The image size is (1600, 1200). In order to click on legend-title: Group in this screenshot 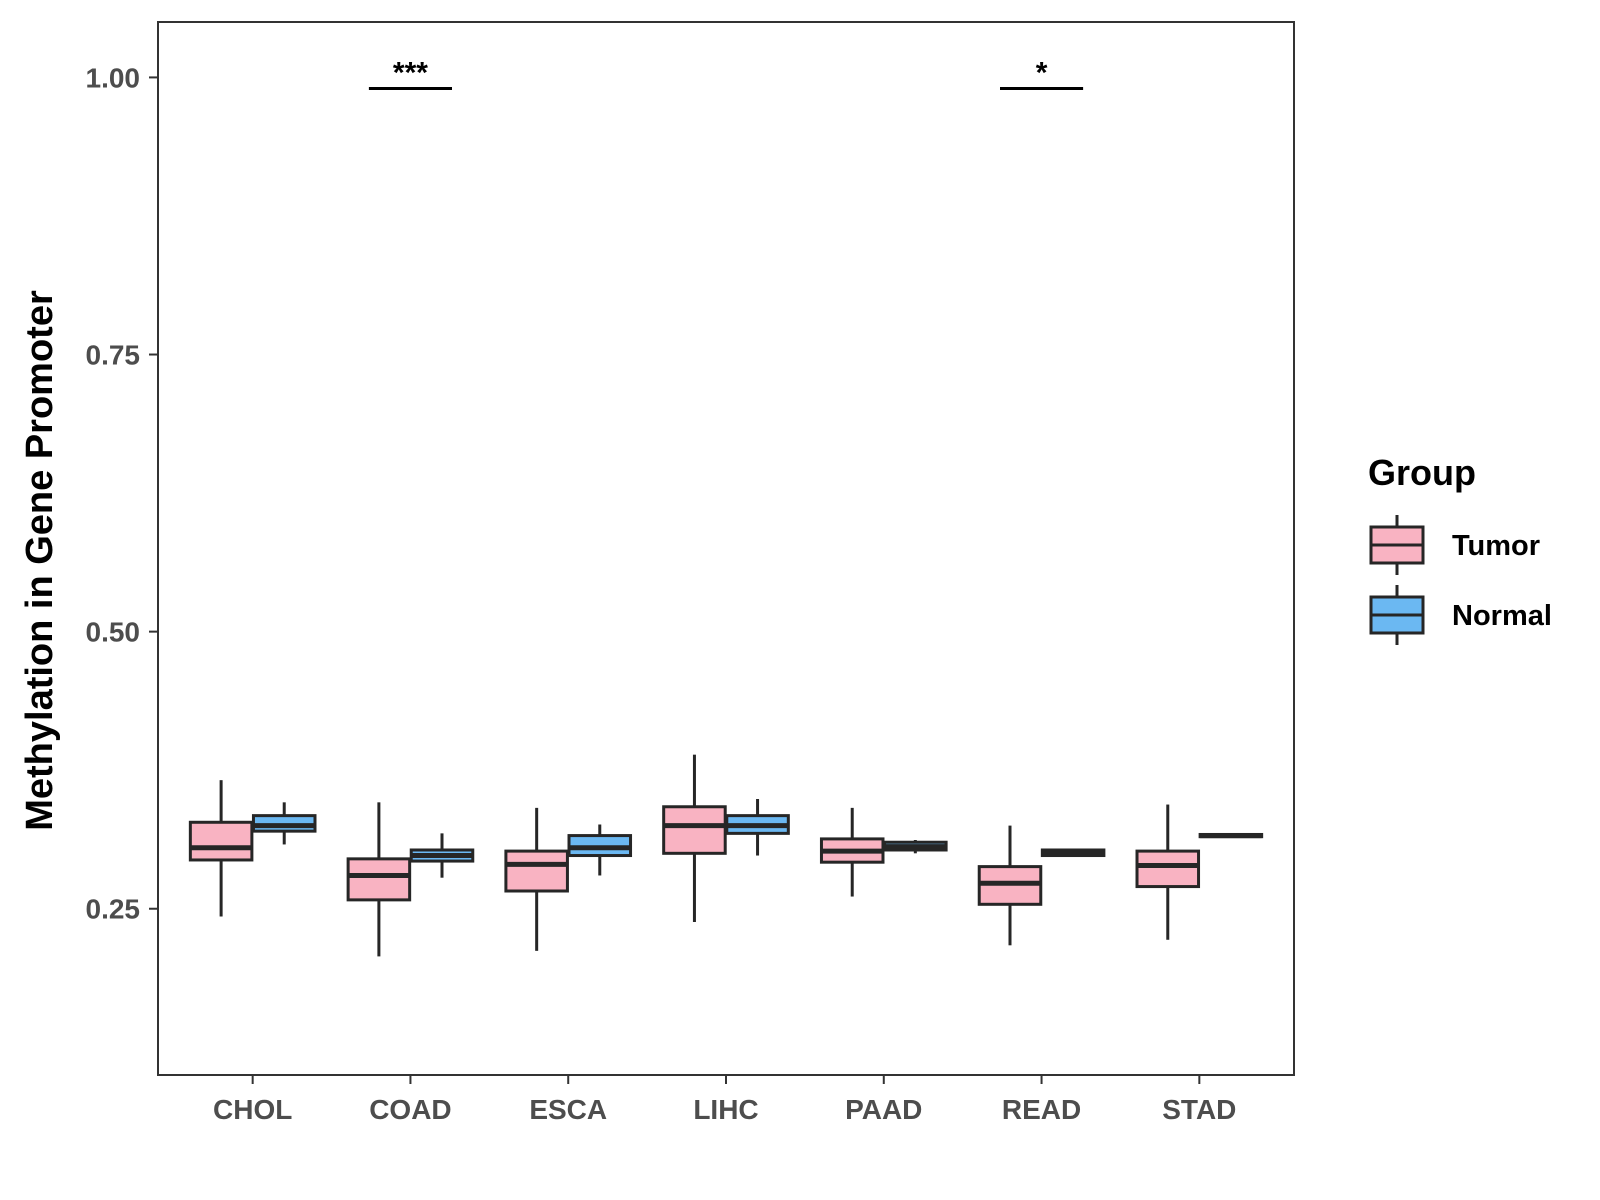, I will do `click(1422, 472)`.